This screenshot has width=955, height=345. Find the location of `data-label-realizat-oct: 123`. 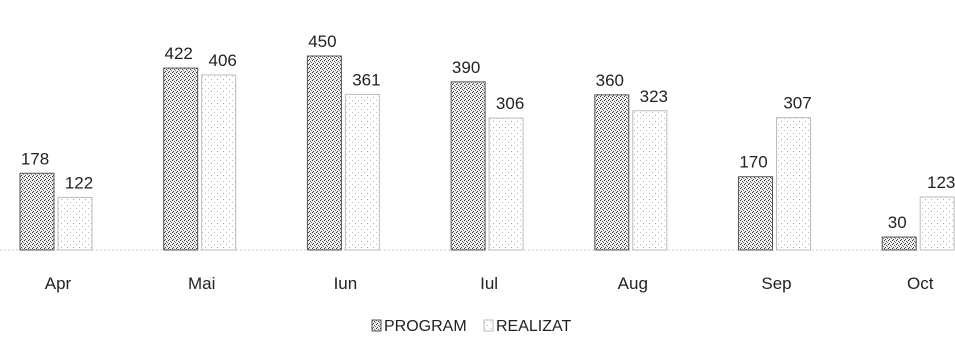

data-label-realizat-oct: 123 is located at coordinates (941, 182).